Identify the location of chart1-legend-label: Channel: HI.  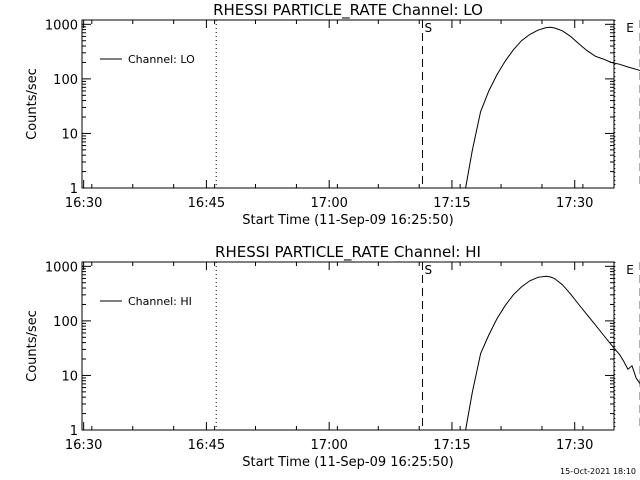
(160, 301).